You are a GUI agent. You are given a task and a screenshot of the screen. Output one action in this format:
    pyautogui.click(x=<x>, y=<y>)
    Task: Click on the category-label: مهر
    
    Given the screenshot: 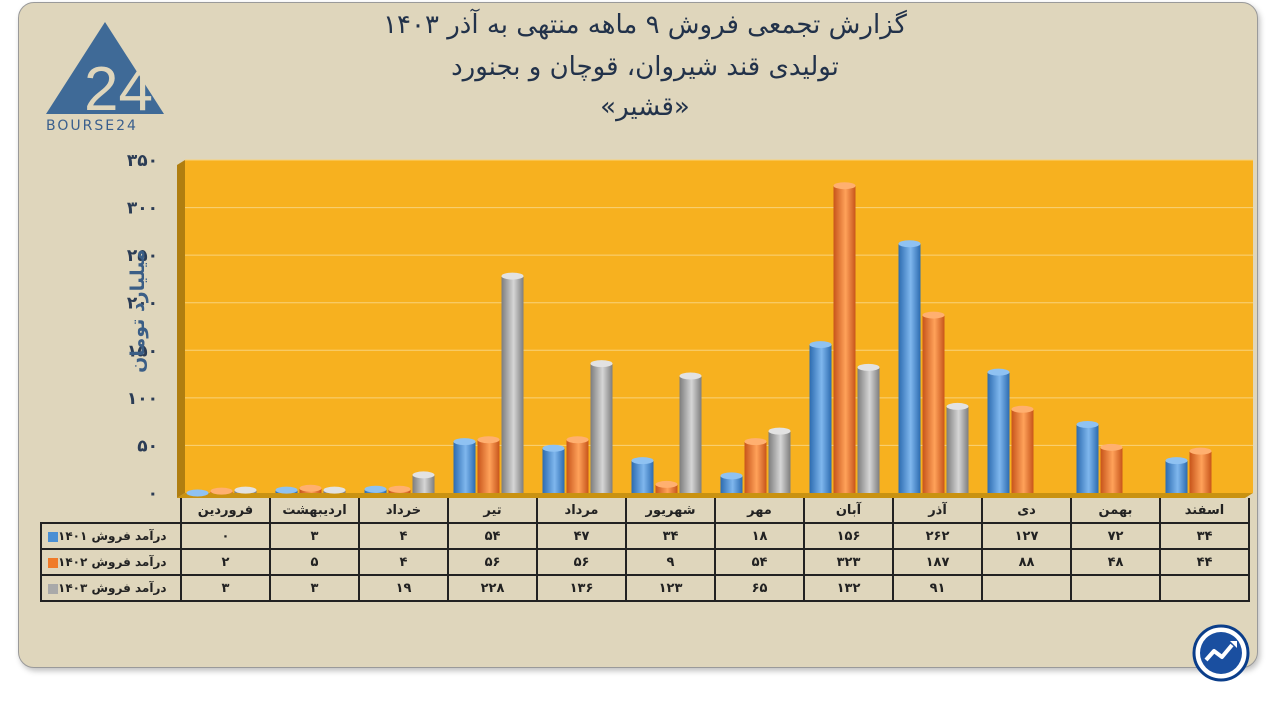 What is the action you would take?
    pyautogui.click(x=759, y=511)
    